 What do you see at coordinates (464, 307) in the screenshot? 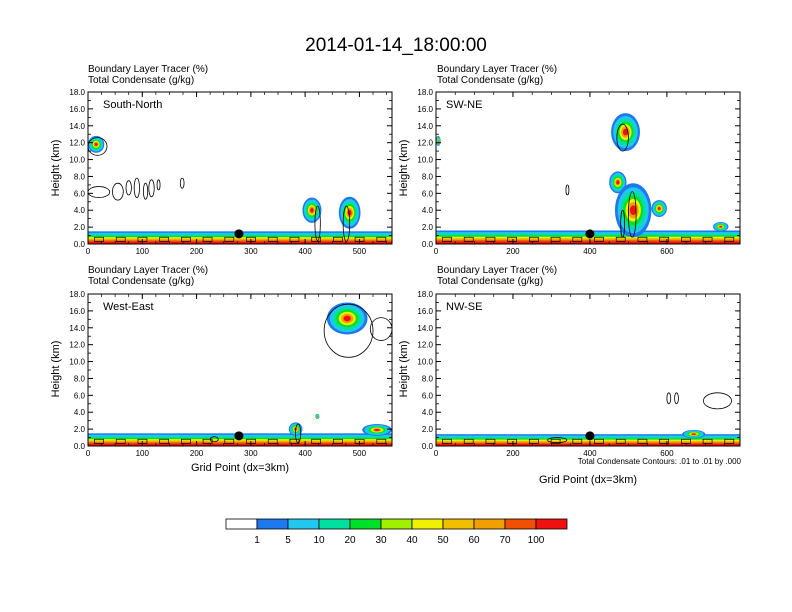
I see `panel-label: NW-SE` at bounding box center [464, 307].